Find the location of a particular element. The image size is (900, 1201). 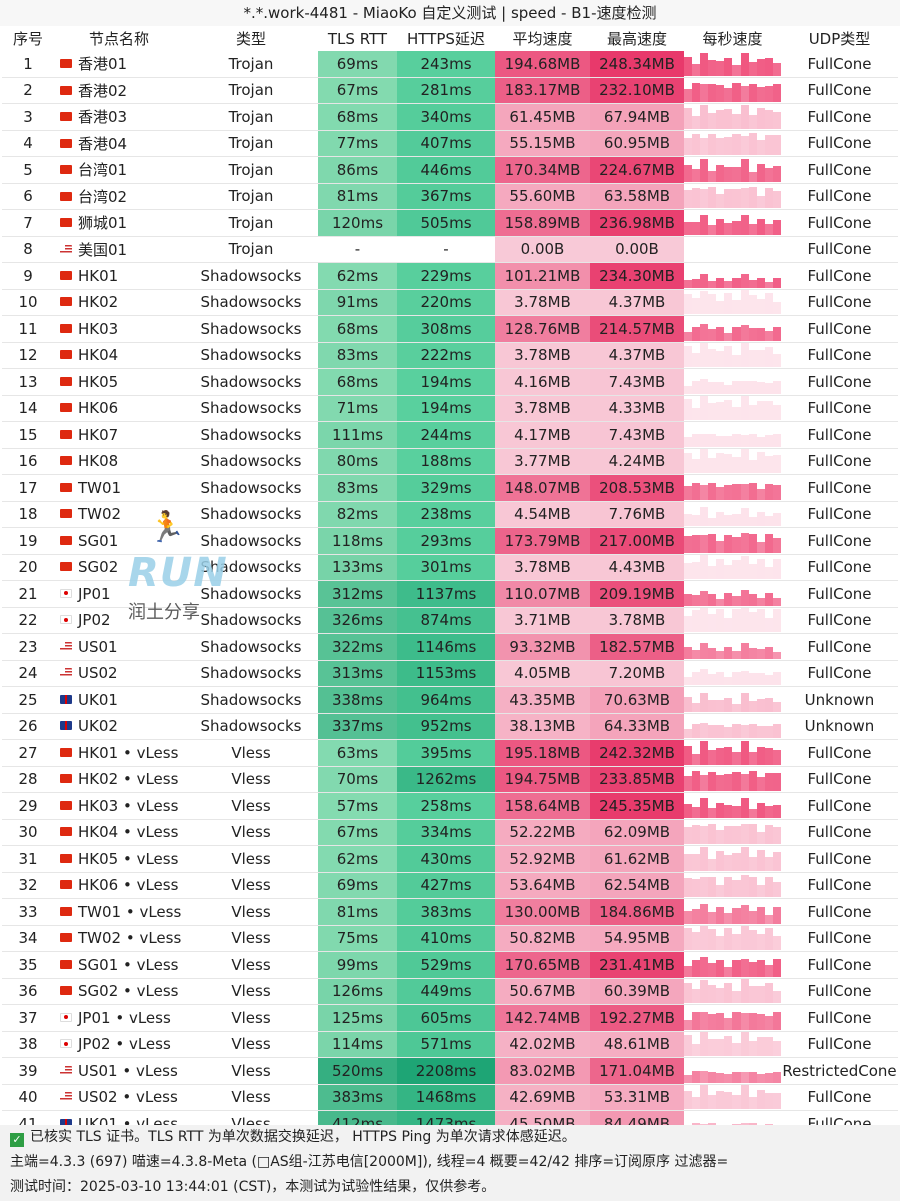

flag-hk-icon is located at coordinates (66, 328).